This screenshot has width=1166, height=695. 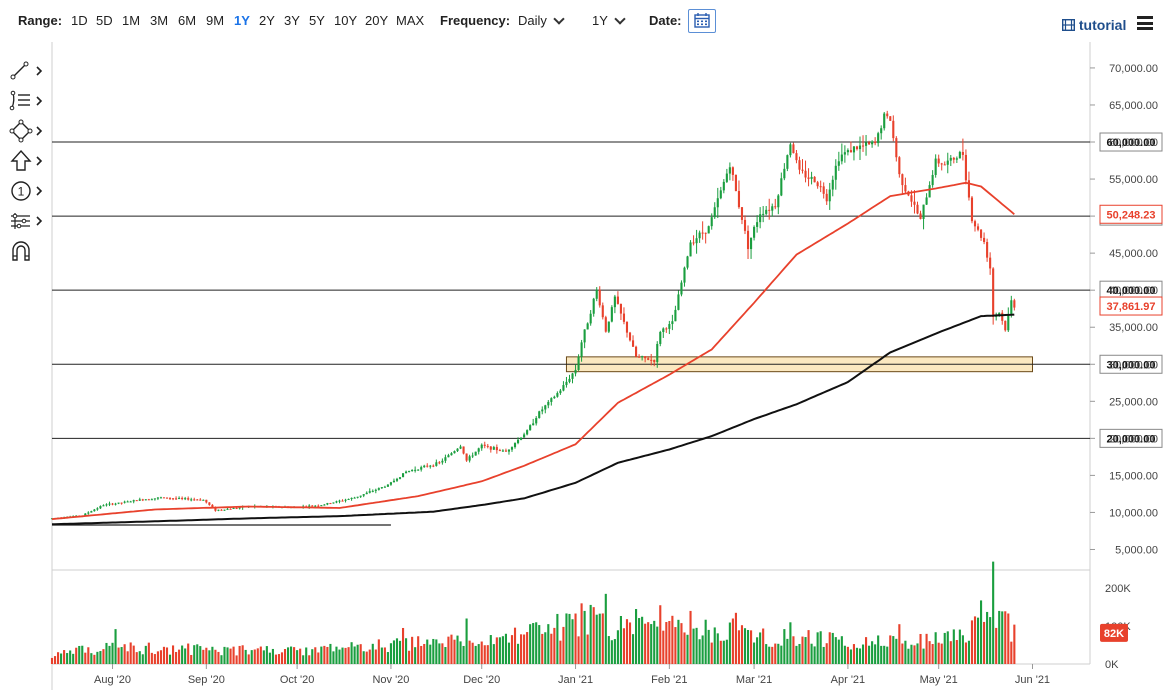 What do you see at coordinates (702, 21) in the screenshot?
I see `date-picker-button` at bounding box center [702, 21].